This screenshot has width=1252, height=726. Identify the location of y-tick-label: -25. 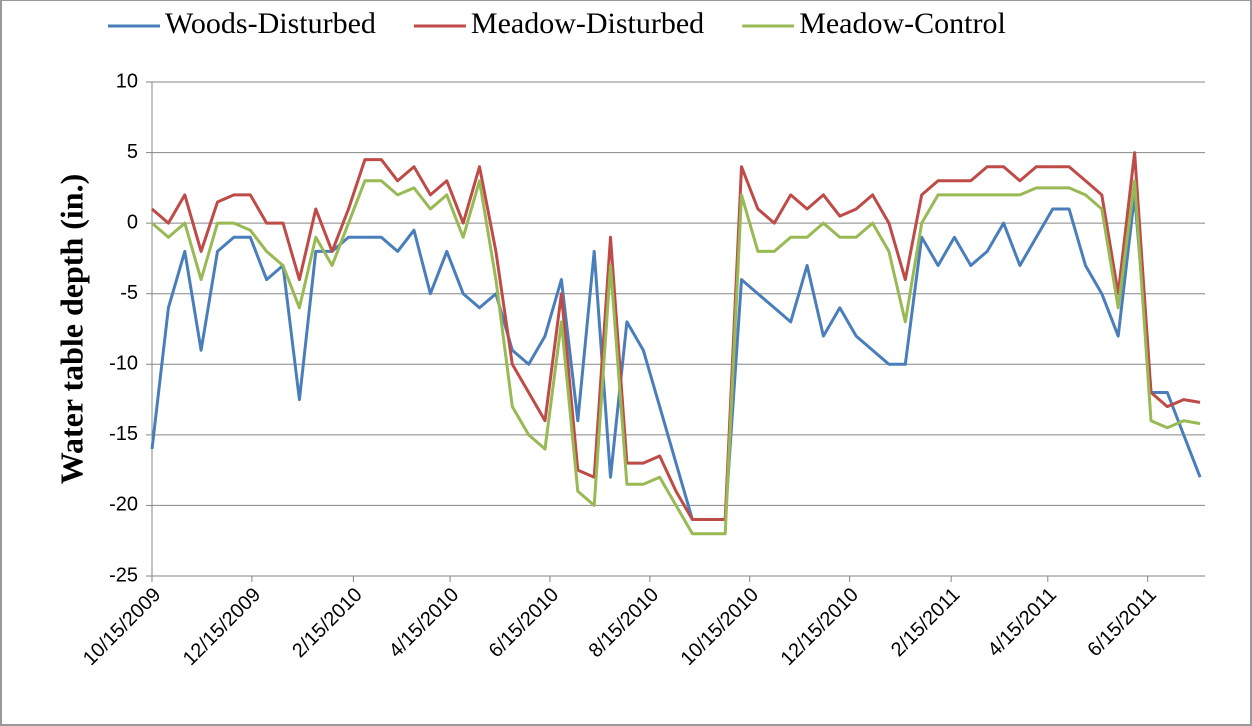
(123, 575).